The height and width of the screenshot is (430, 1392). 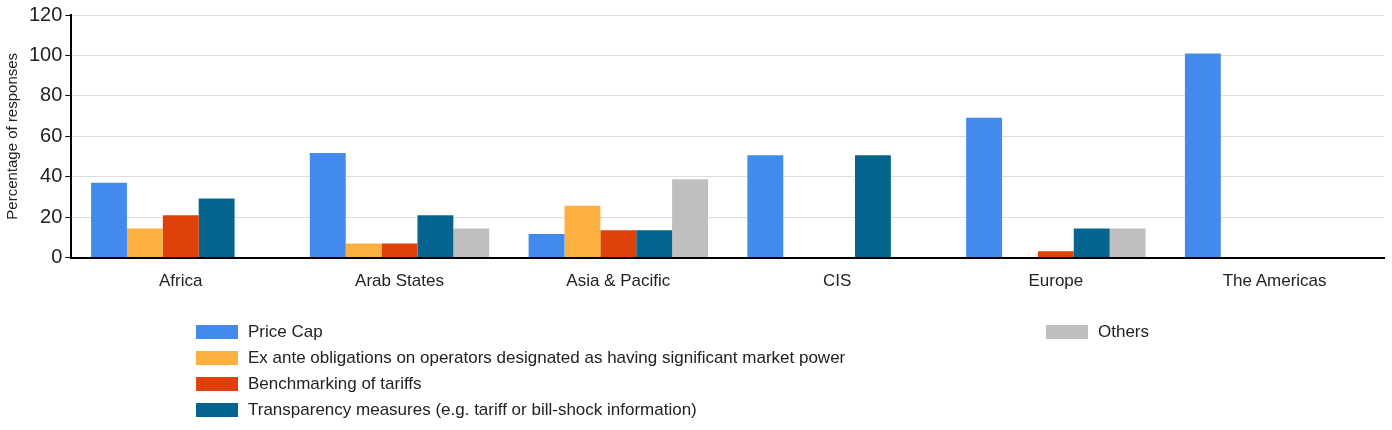 I want to click on y-tick-label: 100, so click(x=45, y=53).